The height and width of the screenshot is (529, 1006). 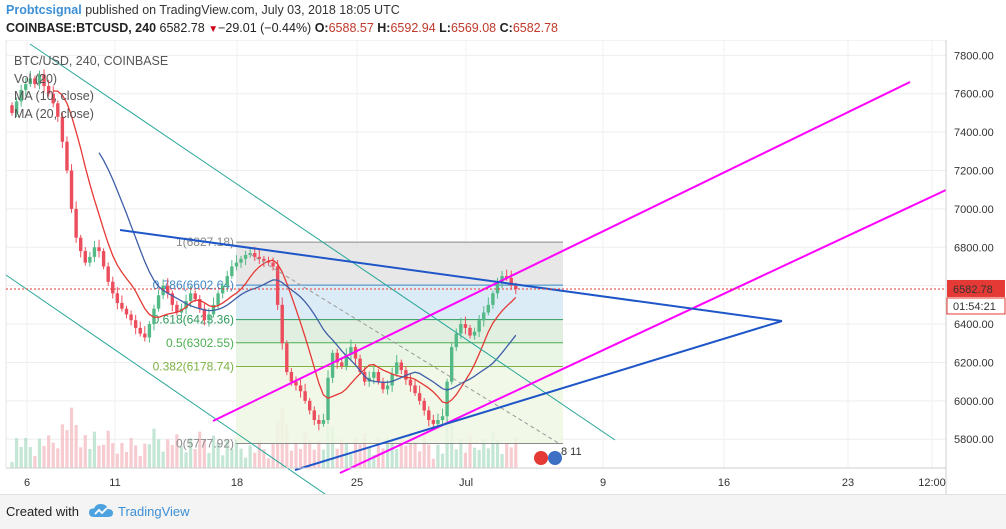 I want to click on author-name: Probtcsignal, so click(x=44, y=10).